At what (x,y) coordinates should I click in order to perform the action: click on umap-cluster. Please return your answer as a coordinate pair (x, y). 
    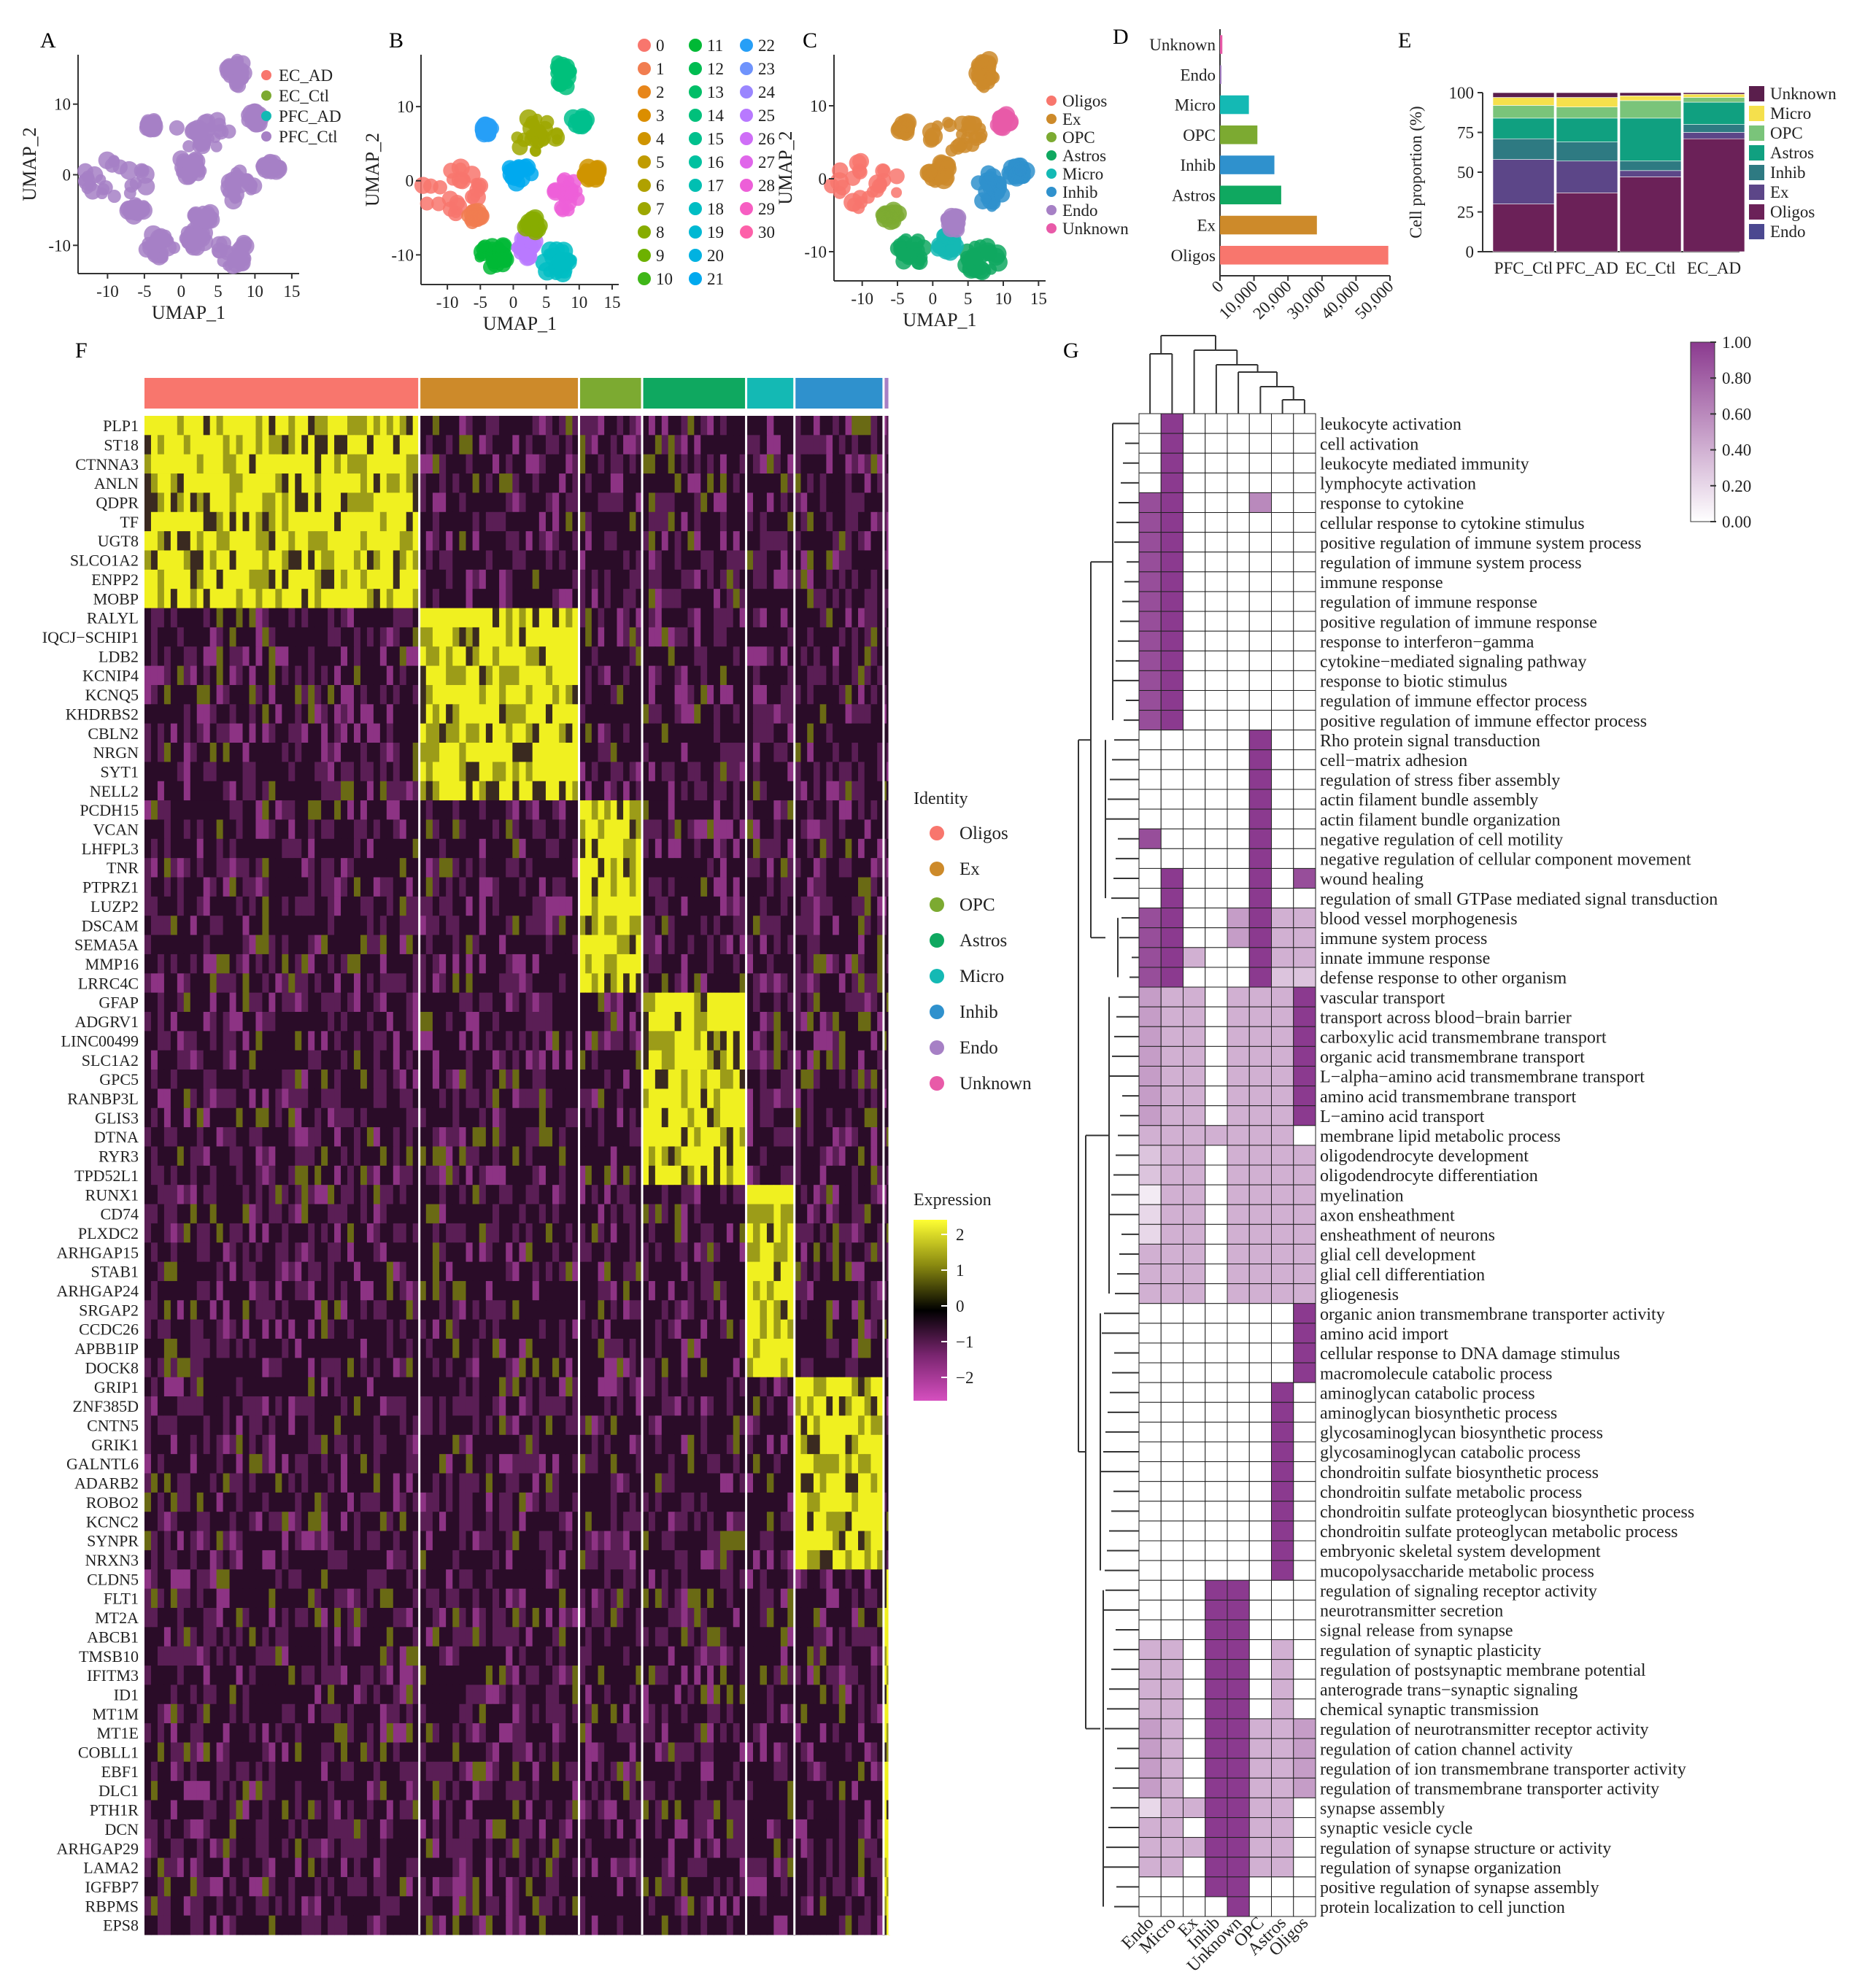
    Looking at the image, I should click on (864, 183).